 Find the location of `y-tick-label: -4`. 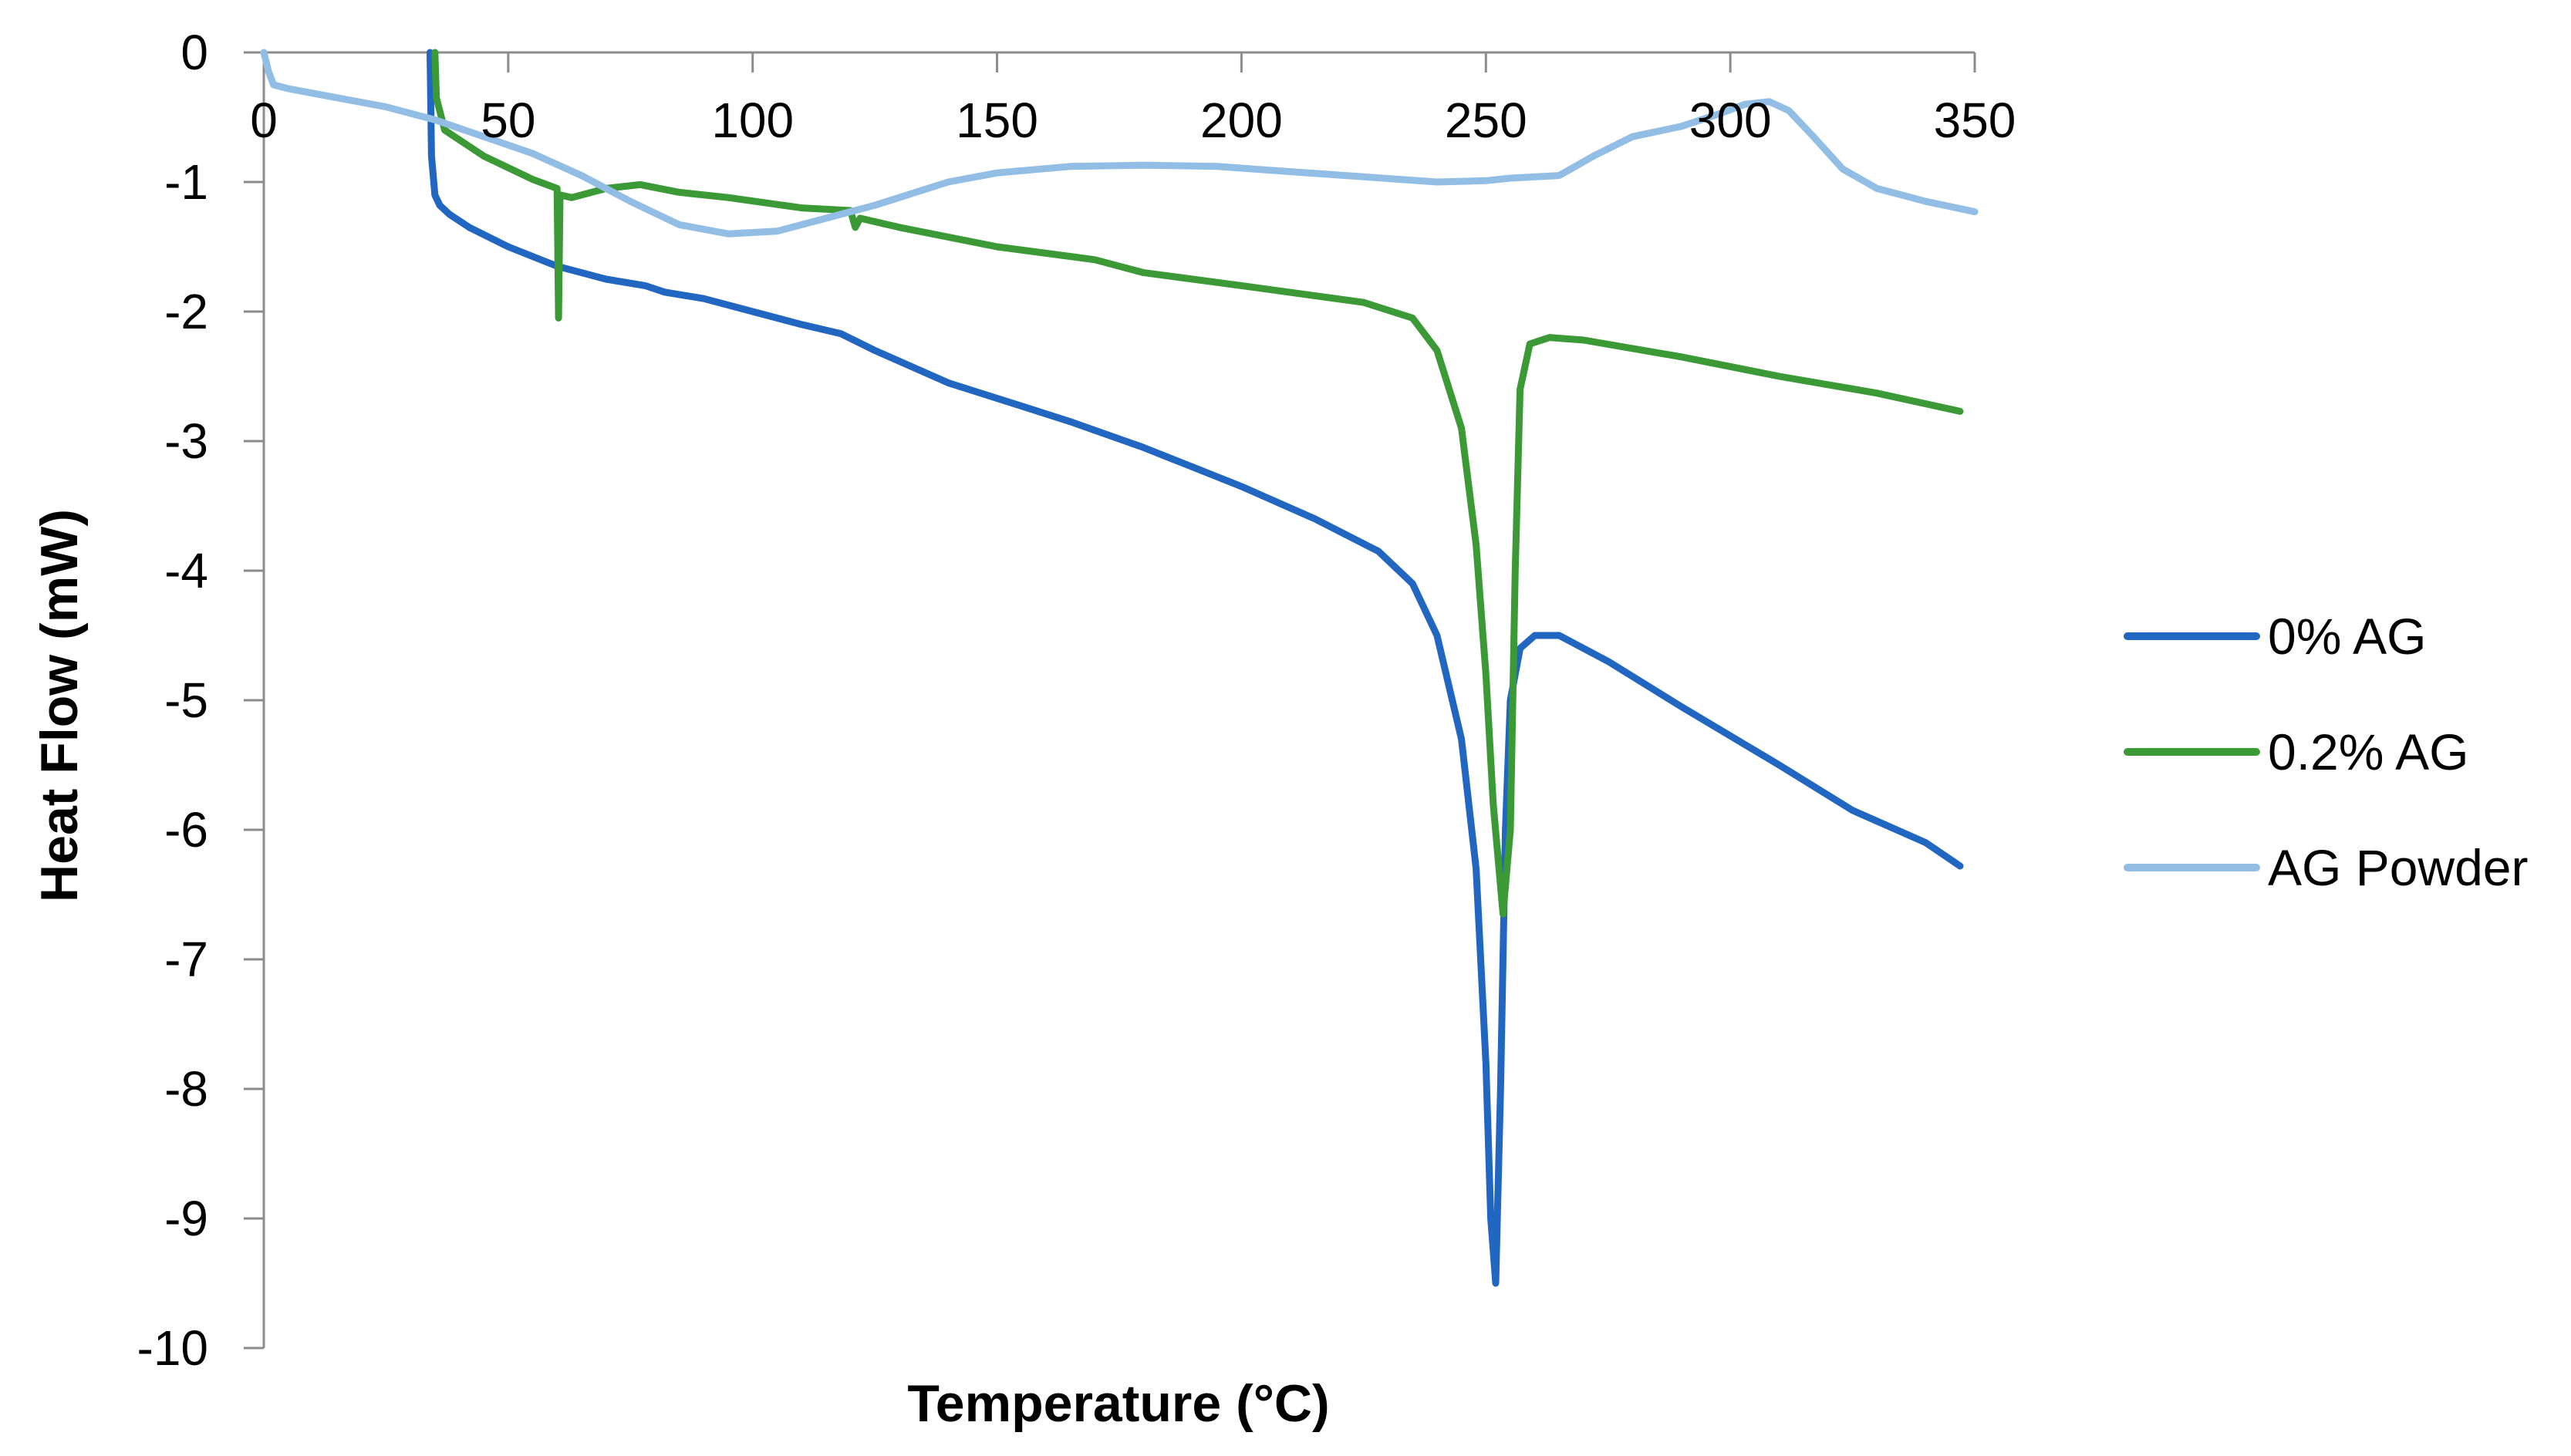

y-tick-label: -4 is located at coordinates (186, 571).